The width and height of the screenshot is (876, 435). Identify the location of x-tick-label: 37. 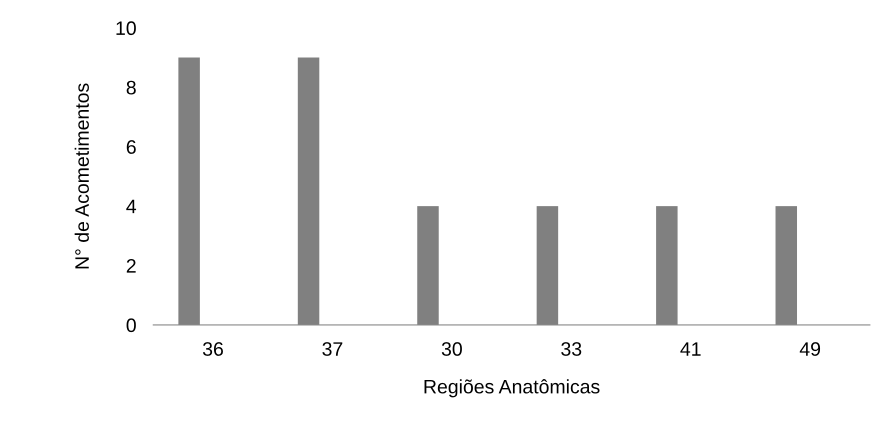
(332, 349).